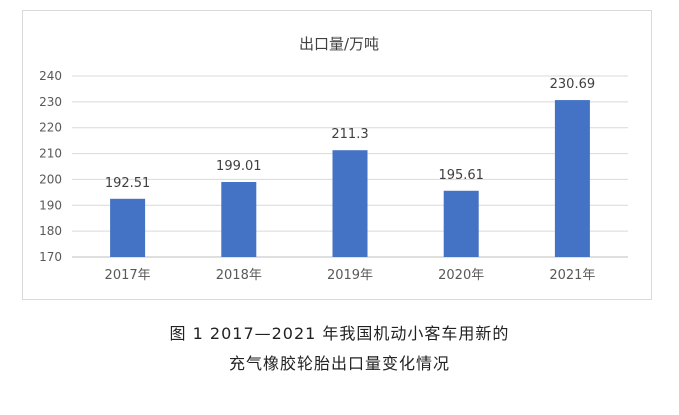 The height and width of the screenshot is (415, 679). I want to click on y-tick-label: 180, so click(50, 231).